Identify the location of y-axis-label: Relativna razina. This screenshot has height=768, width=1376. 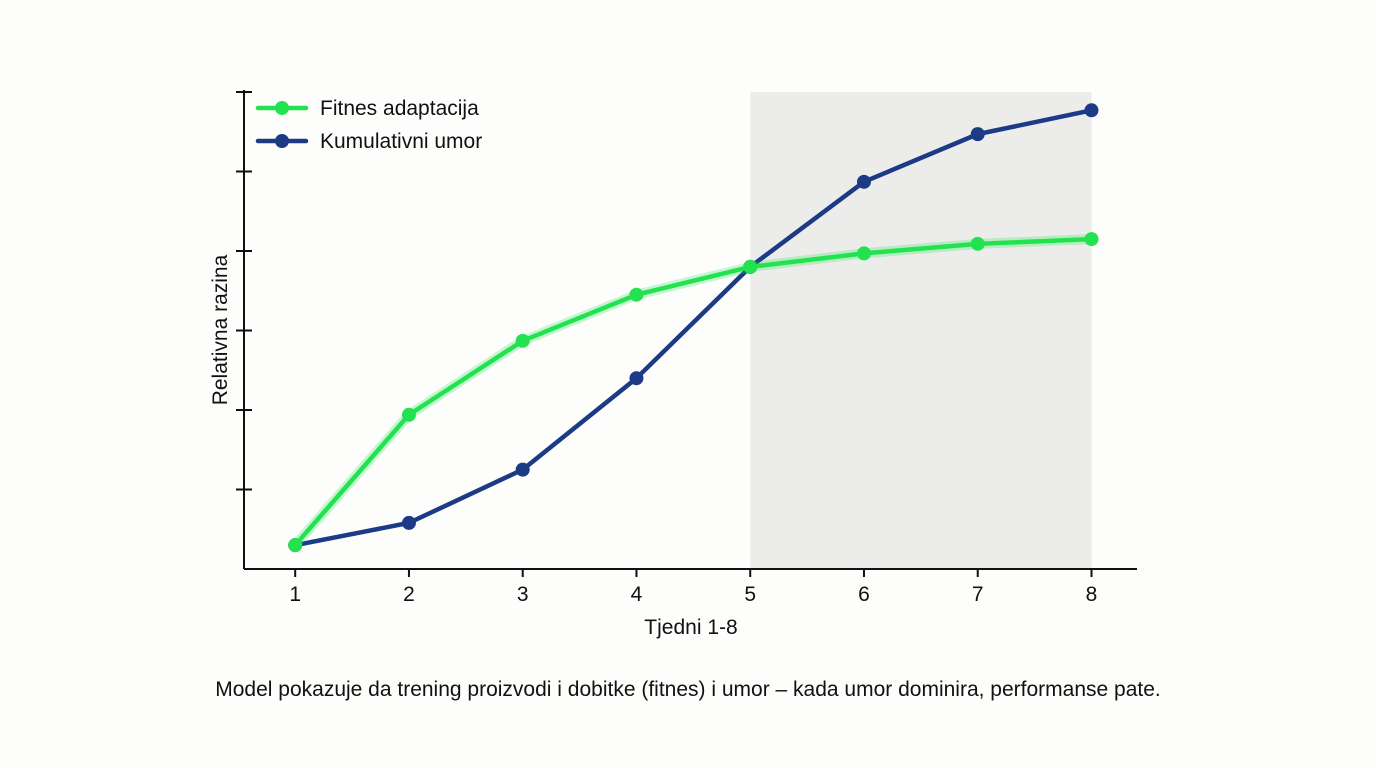
(220, 329).